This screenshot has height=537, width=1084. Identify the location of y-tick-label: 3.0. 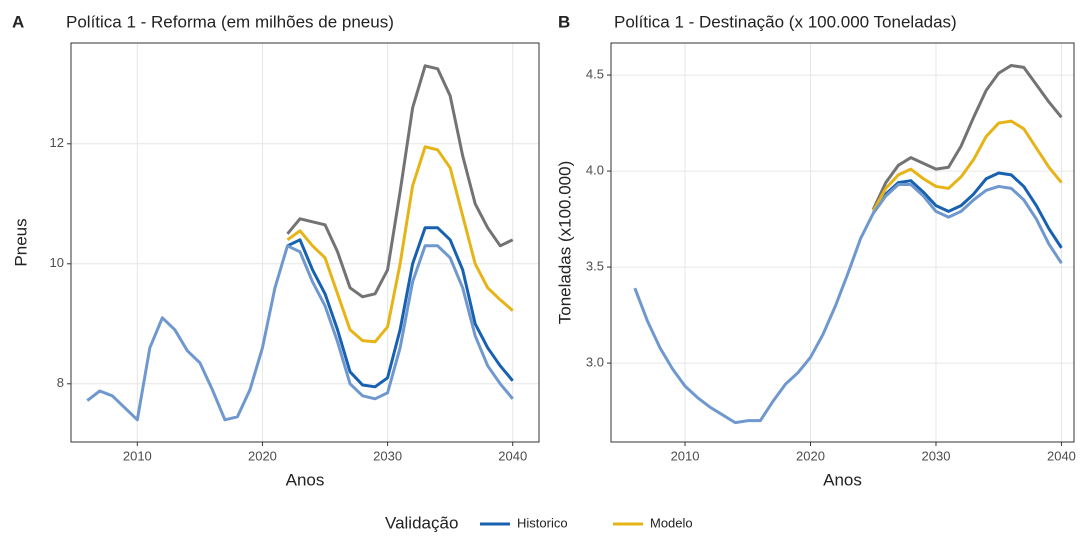
(595, 362).